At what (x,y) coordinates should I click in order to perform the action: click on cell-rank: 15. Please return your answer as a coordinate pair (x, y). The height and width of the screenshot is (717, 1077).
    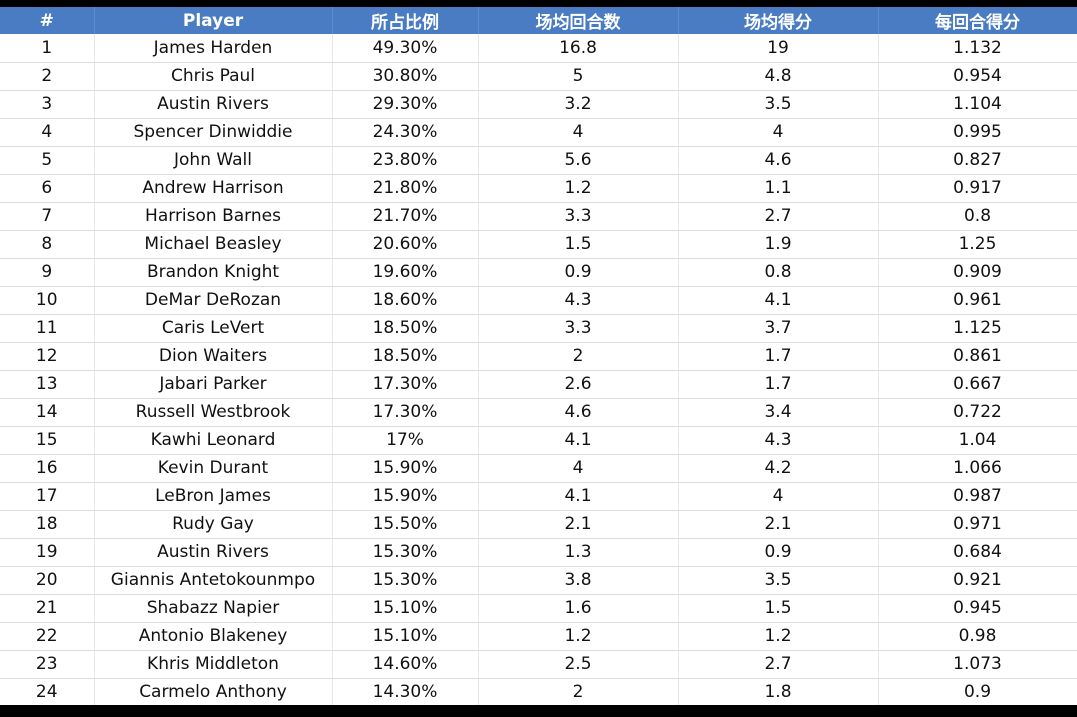
    Looking at the image, I should click on (47, 440).